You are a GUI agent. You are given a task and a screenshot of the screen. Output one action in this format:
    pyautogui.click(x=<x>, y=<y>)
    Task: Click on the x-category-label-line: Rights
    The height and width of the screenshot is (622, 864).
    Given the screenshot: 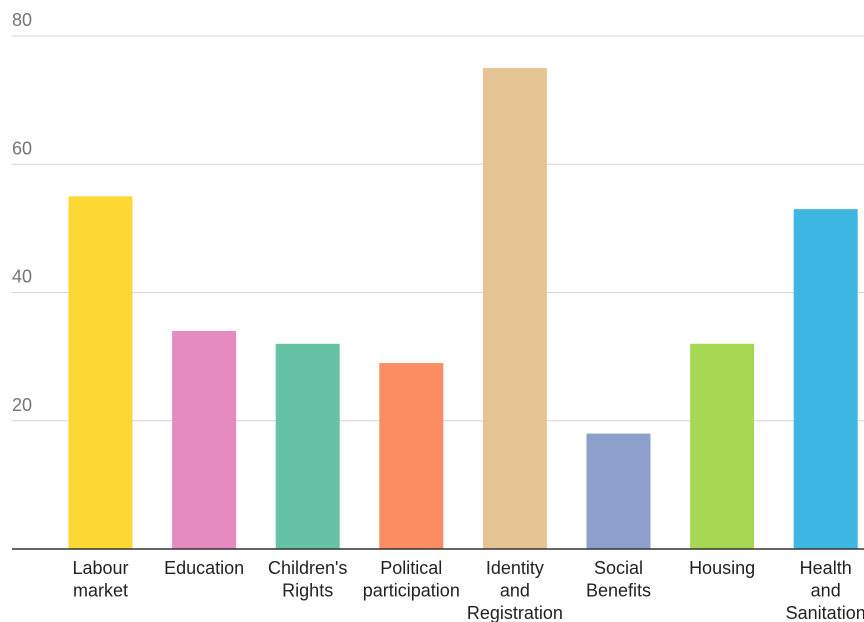 What is the action you would take?
    pyautogui.click(x=307, y=591)
    